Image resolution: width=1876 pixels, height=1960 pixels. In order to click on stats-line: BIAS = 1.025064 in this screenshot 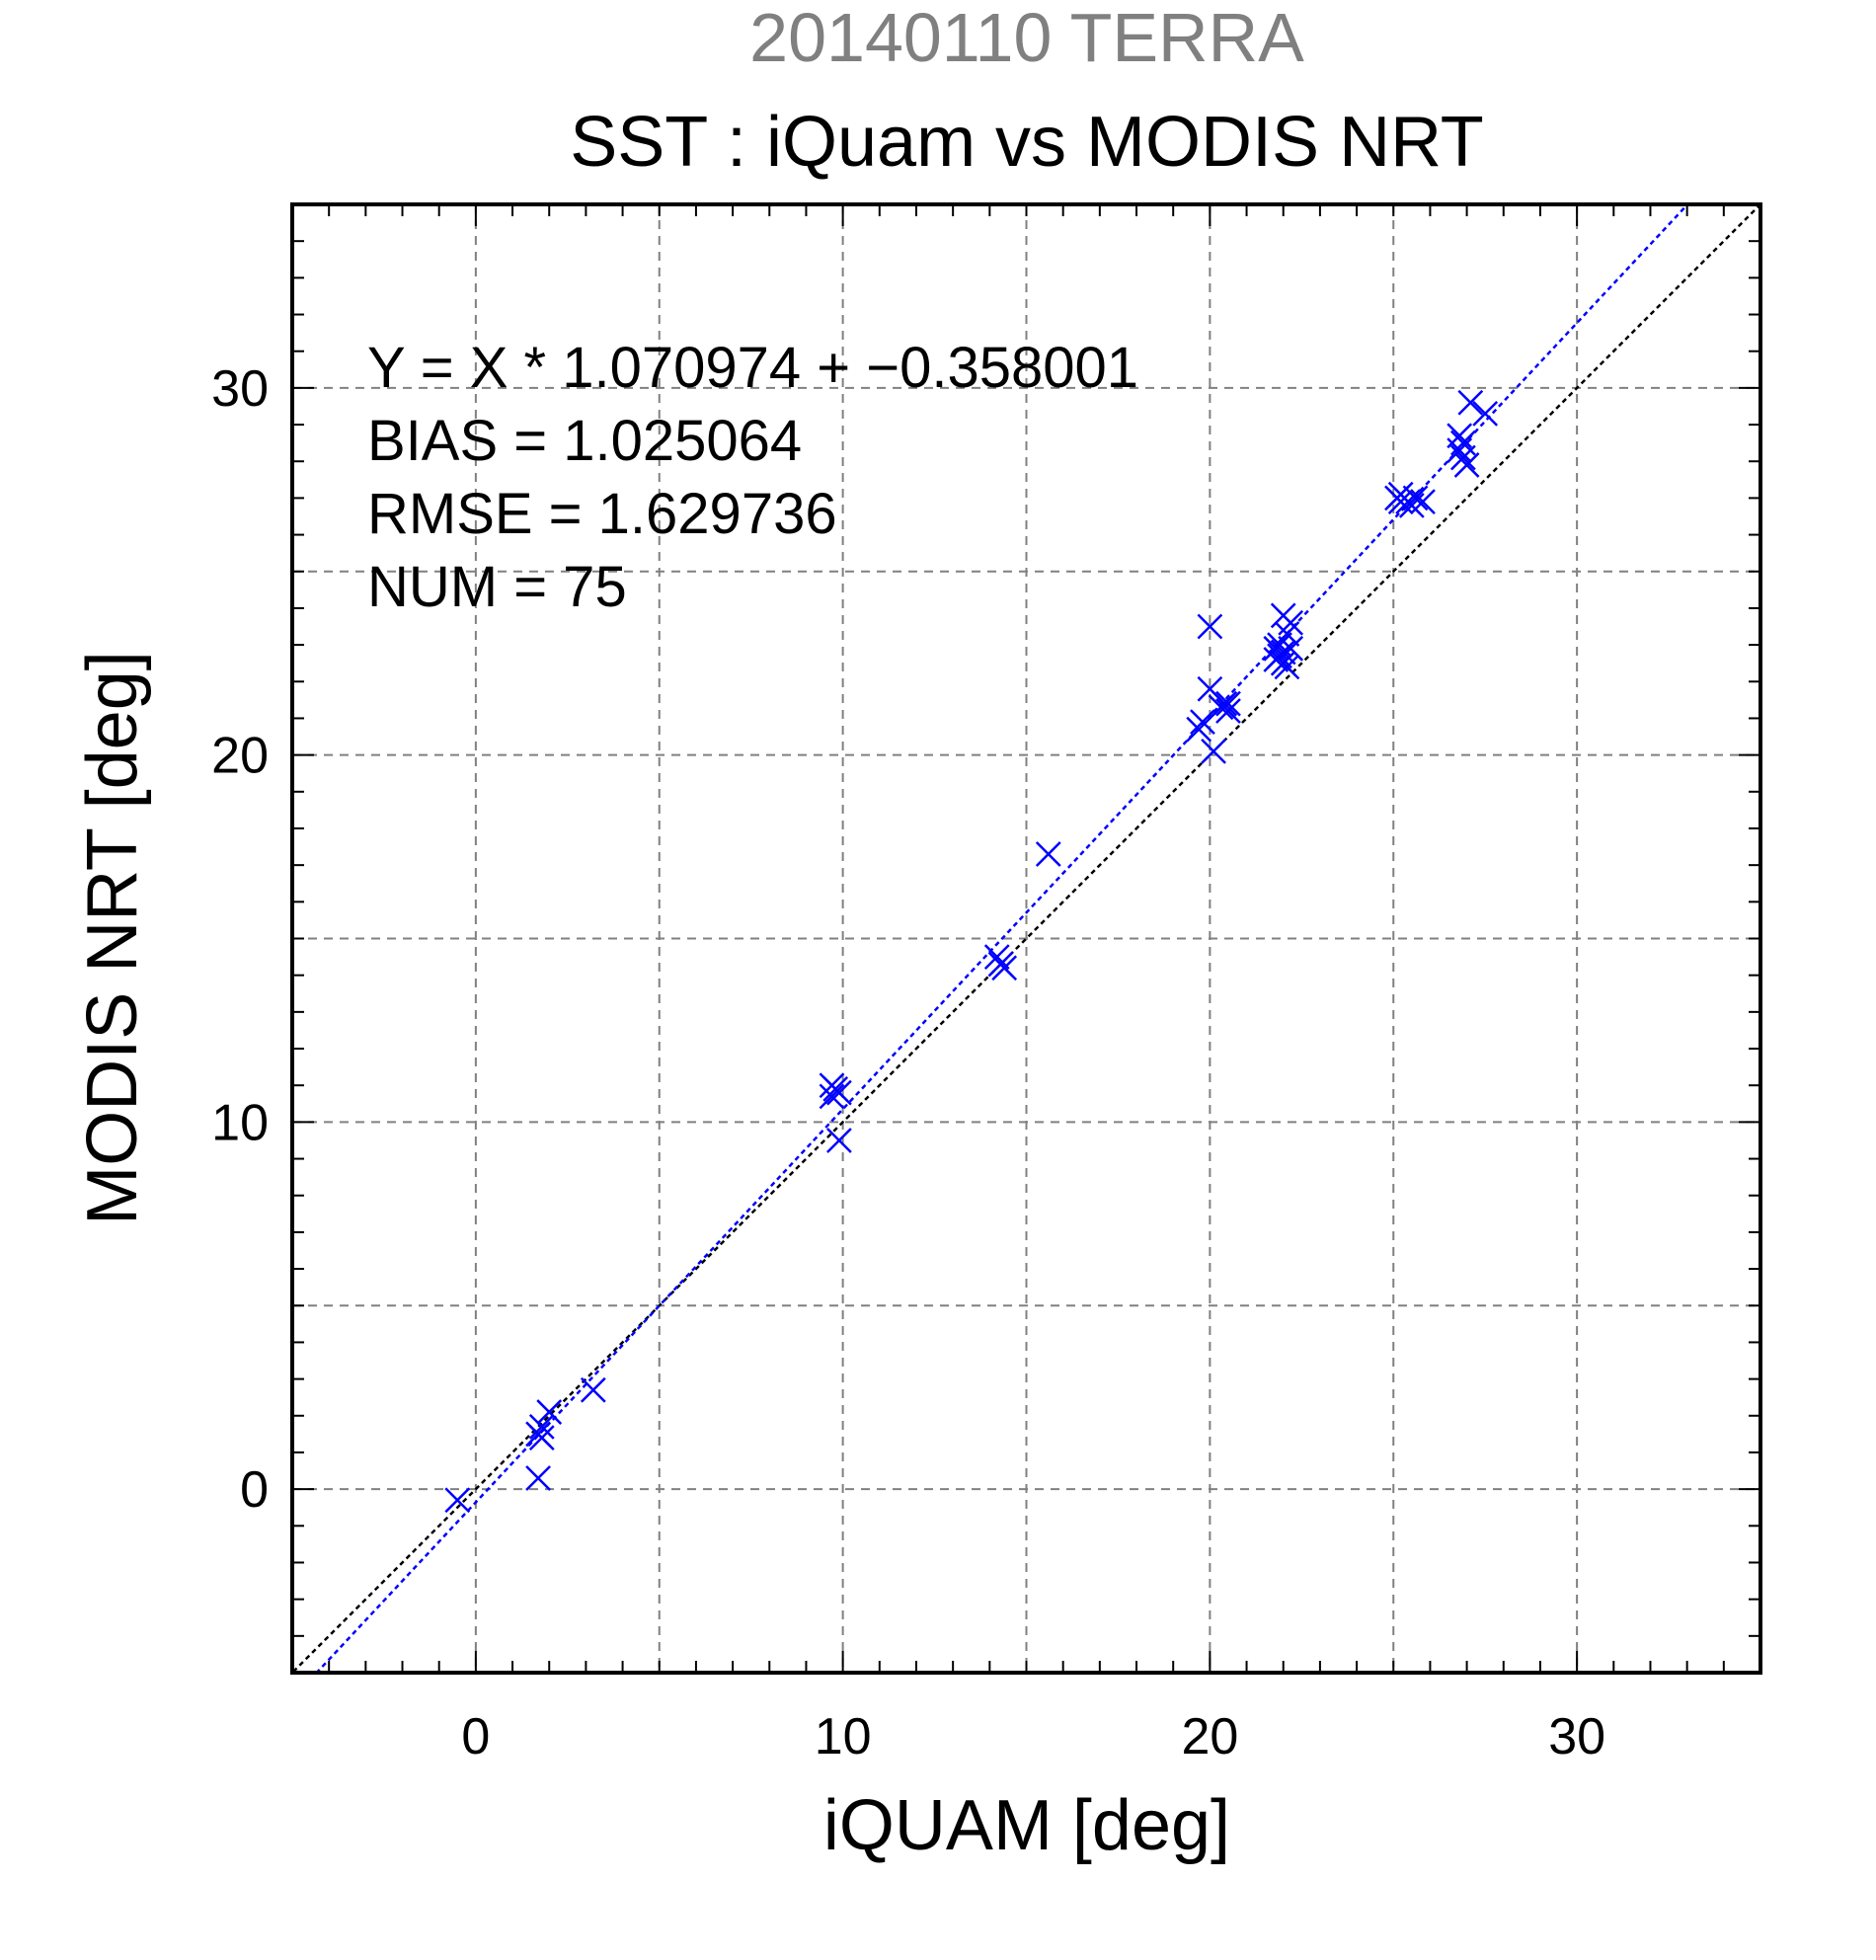, I will do `click(584, 441)`.